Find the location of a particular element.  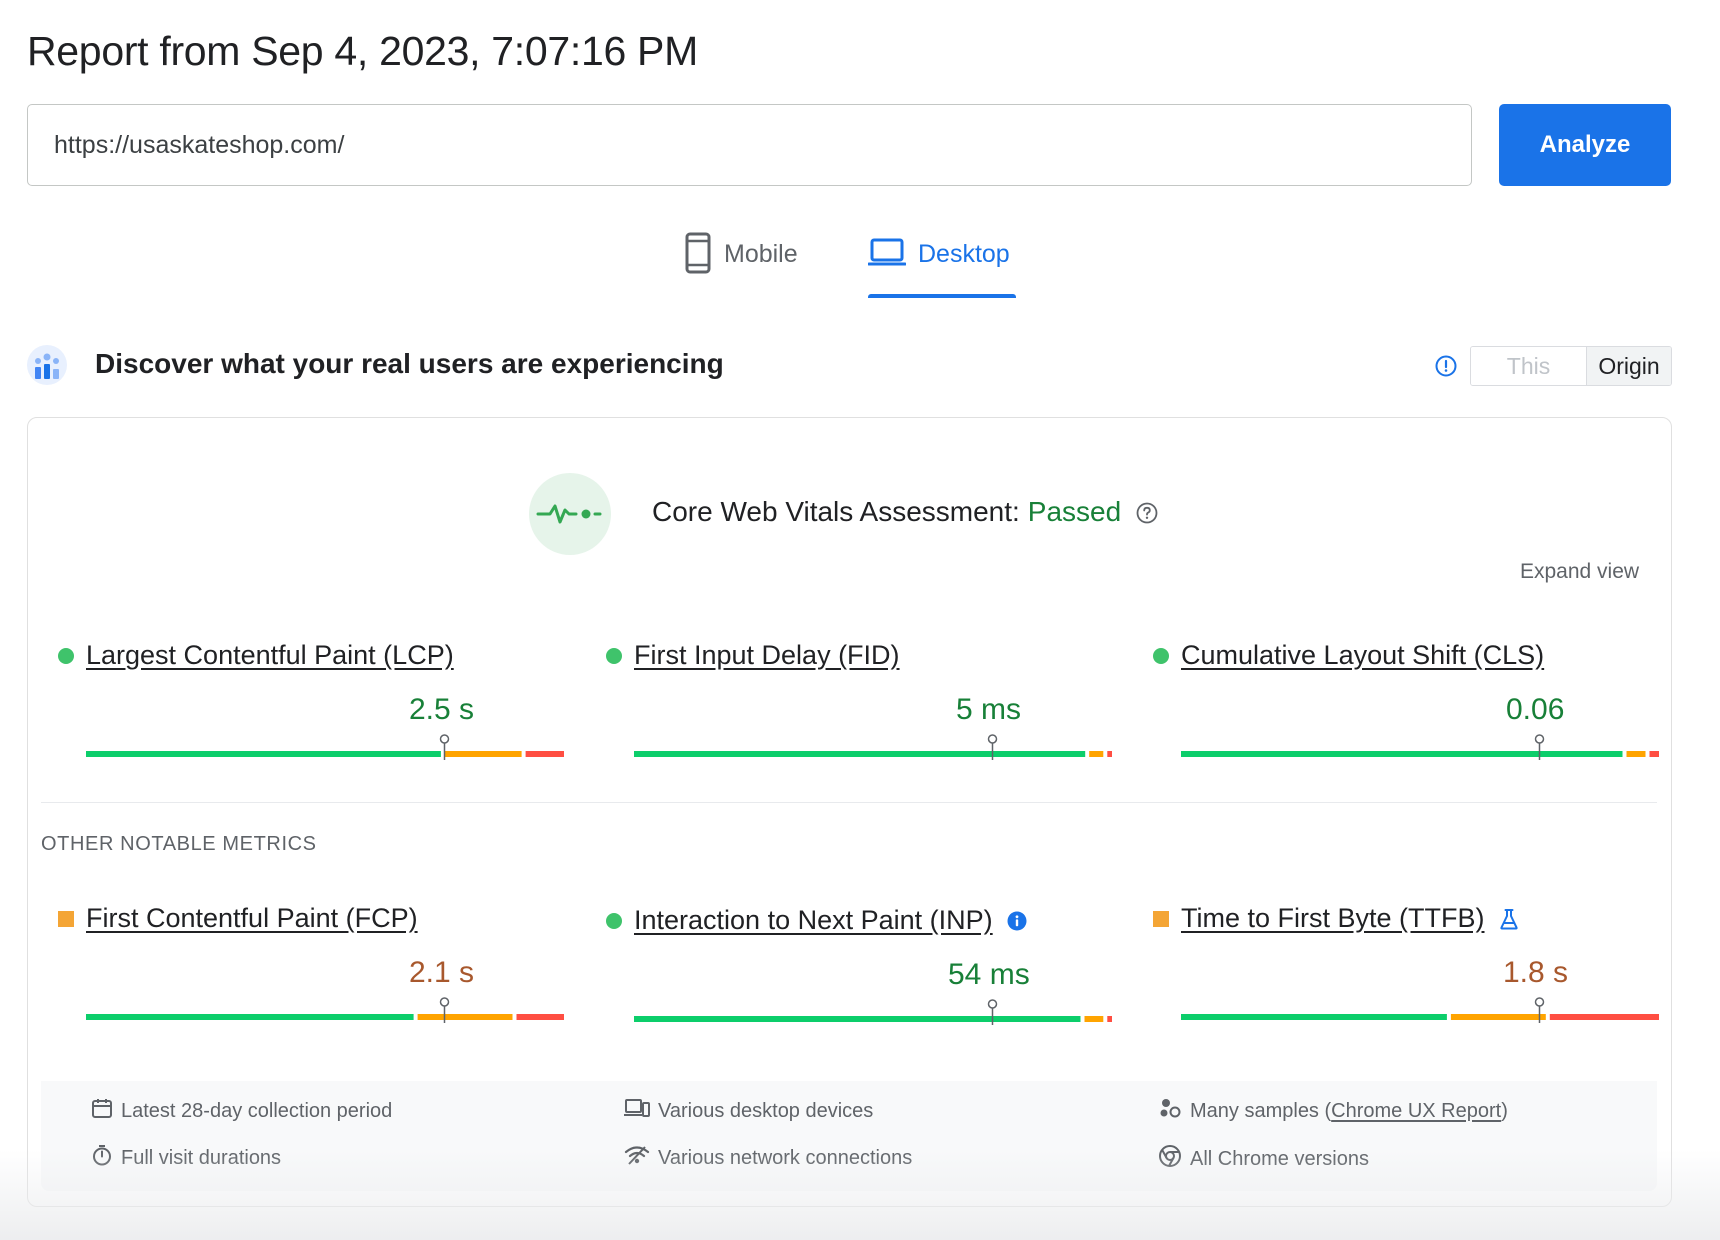

metric-lcp: Largest Contentful Paint (LCP) 2.5 s is located at coordinates (311, 705).